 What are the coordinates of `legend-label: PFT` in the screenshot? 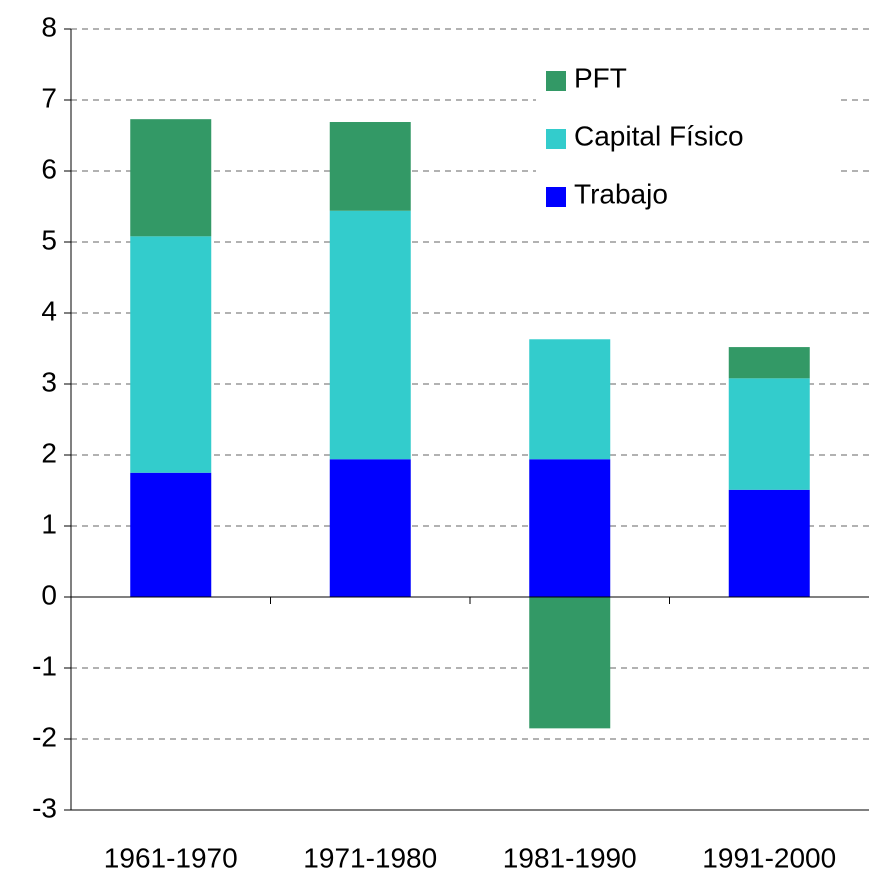 It's located at (600, 77).